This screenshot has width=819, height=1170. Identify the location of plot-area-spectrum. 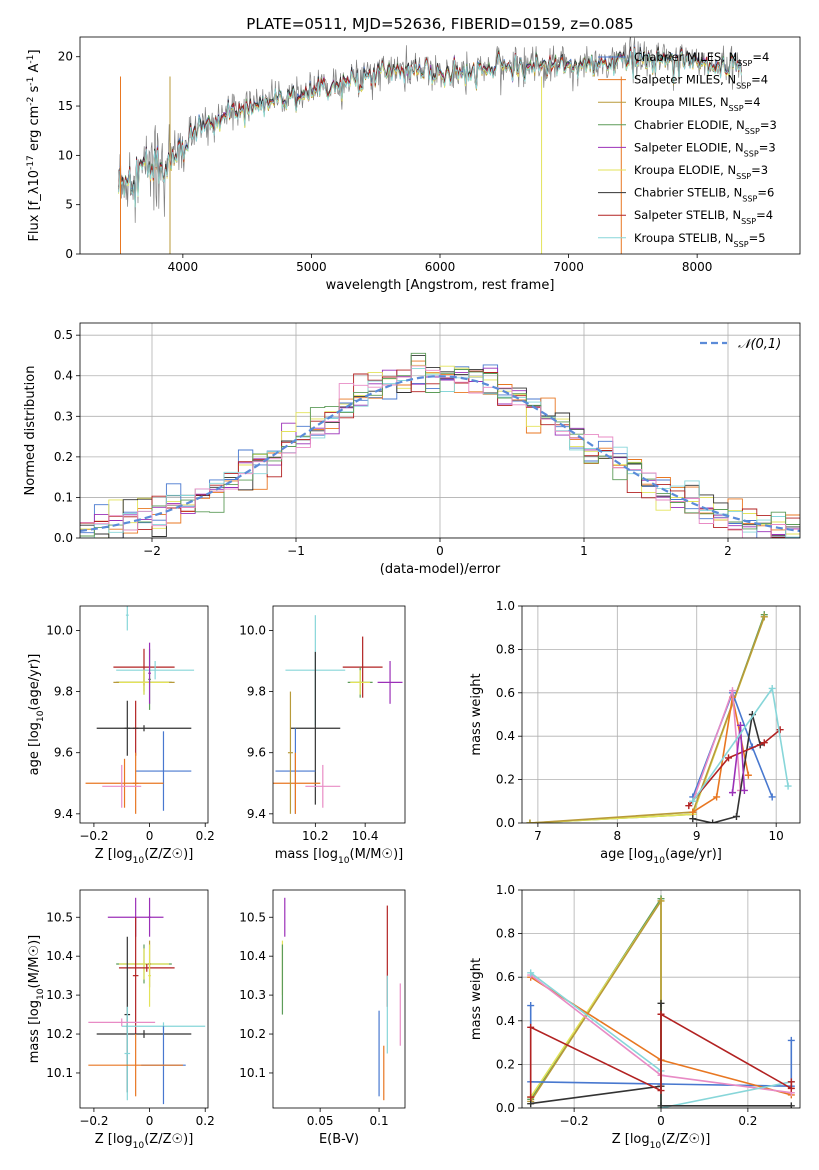
(430, 145).